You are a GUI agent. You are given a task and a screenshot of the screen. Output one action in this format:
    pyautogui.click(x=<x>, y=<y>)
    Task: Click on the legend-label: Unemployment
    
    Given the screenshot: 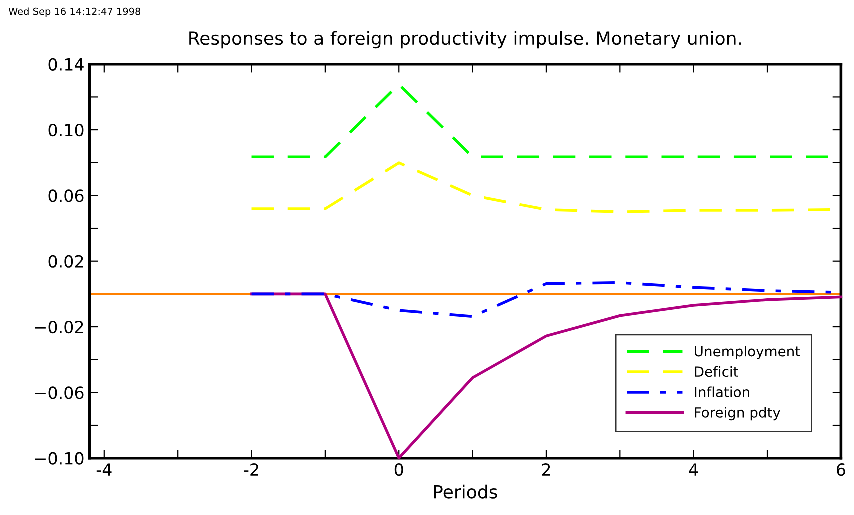 What is the action you would take?
    pyautogui.click(x=747, y=353)
    